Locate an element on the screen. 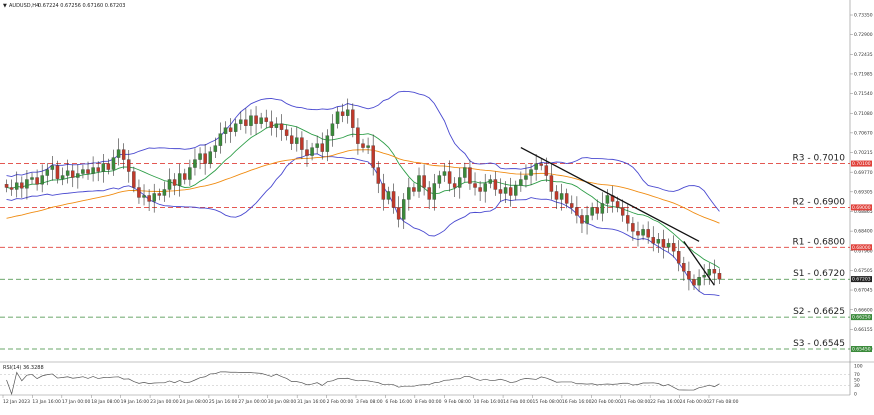 This screenshot has width=874, height=415. time-tick-label: 27 Jan 00:00 is located at coordinates (252, 402).